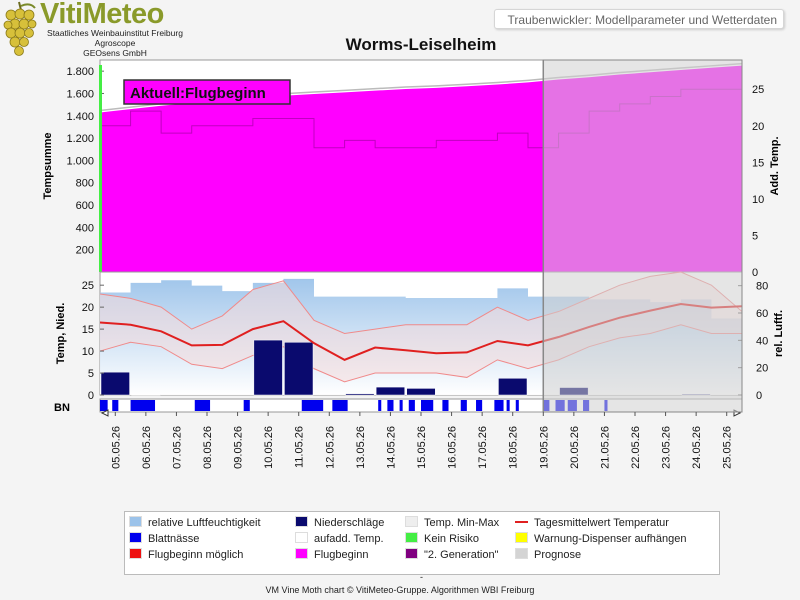 This screenshot has height=600, width=800. Describe the element at coordinates (755, 236) in the screenshot. I see `top-right-tick-label: 5` at that location.